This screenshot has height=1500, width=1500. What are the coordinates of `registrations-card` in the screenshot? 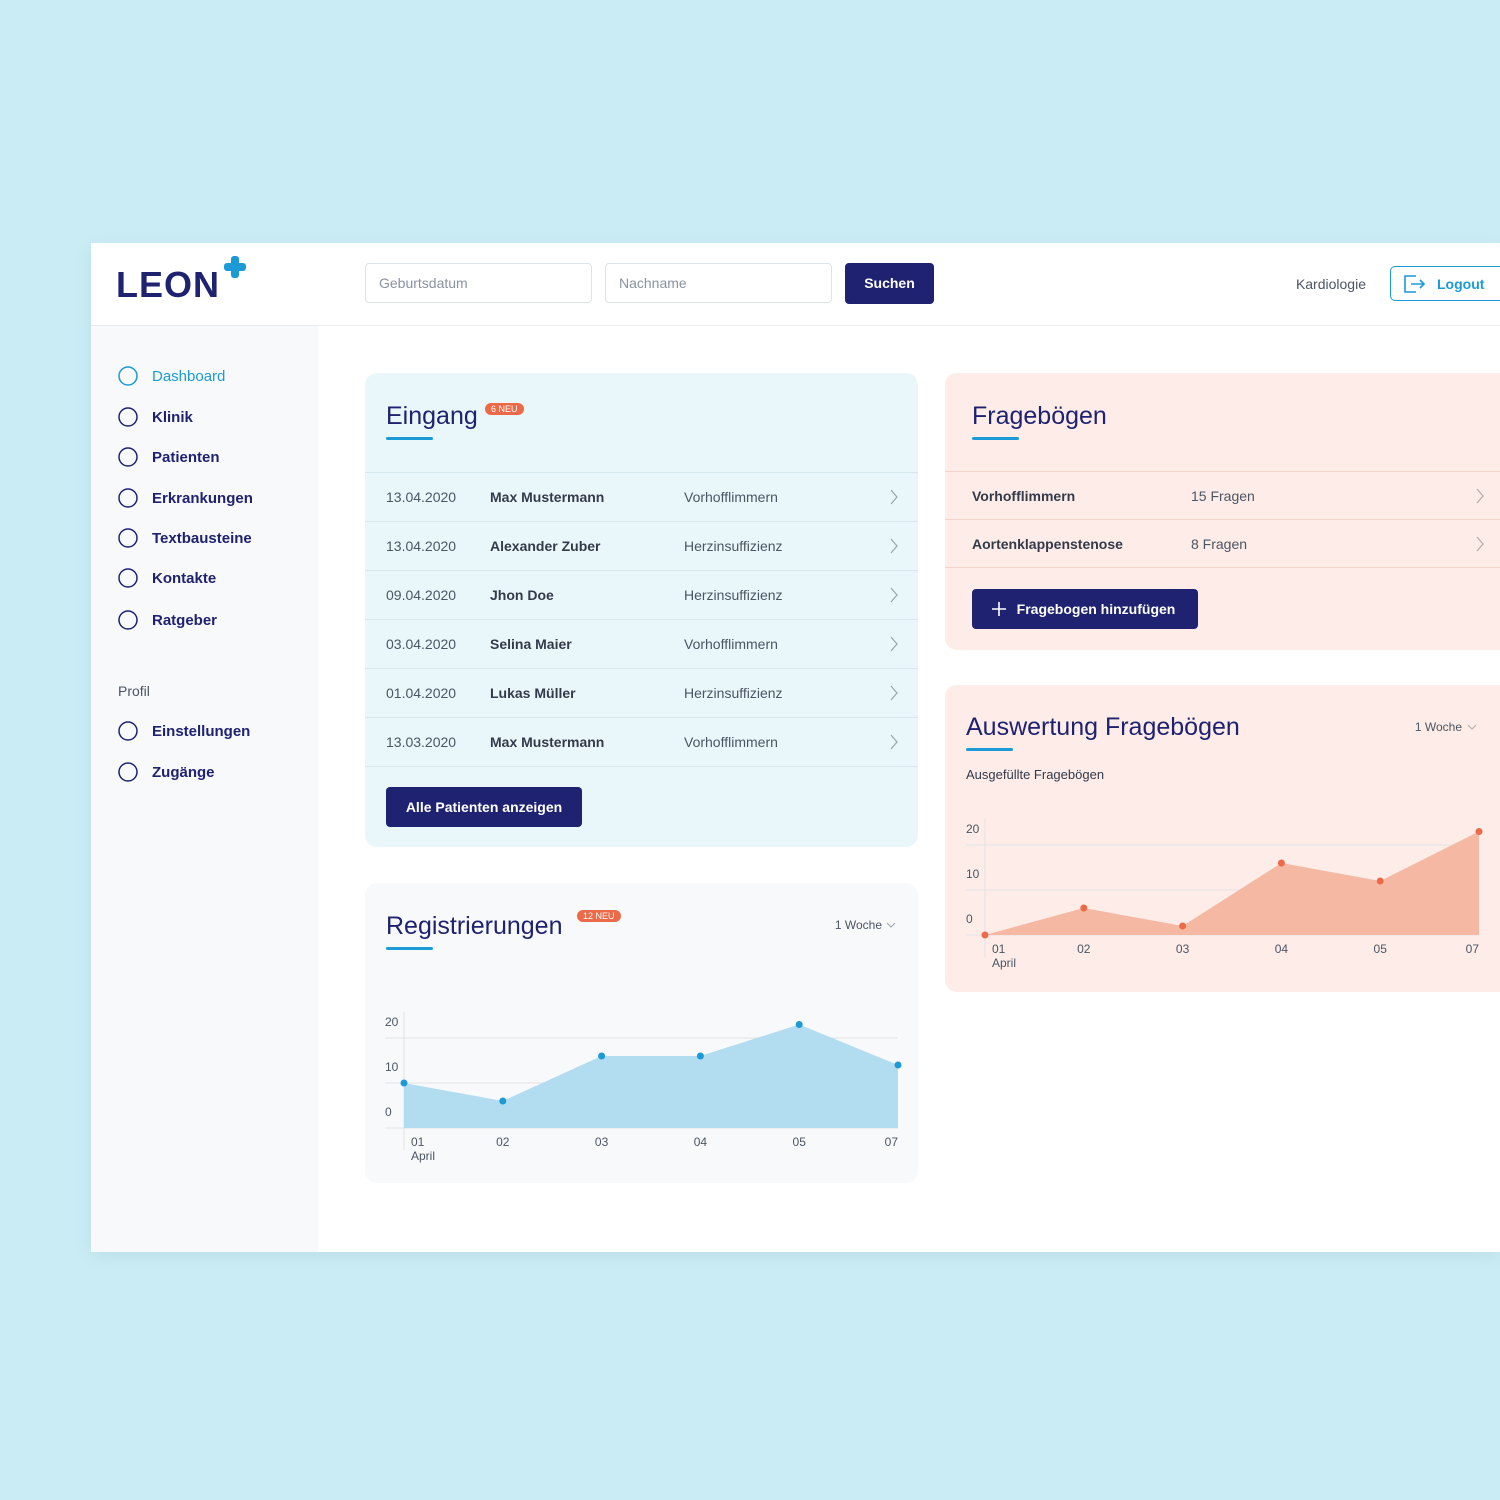 It's located at (641, 1033).